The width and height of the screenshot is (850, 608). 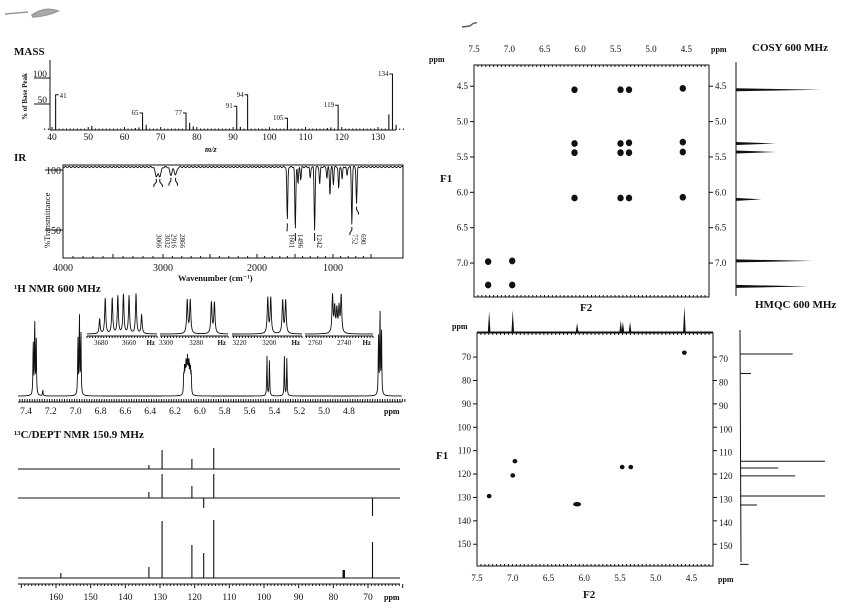 I want to click on h1-inset-tick-label: 3680, so click(x=101, y=343).